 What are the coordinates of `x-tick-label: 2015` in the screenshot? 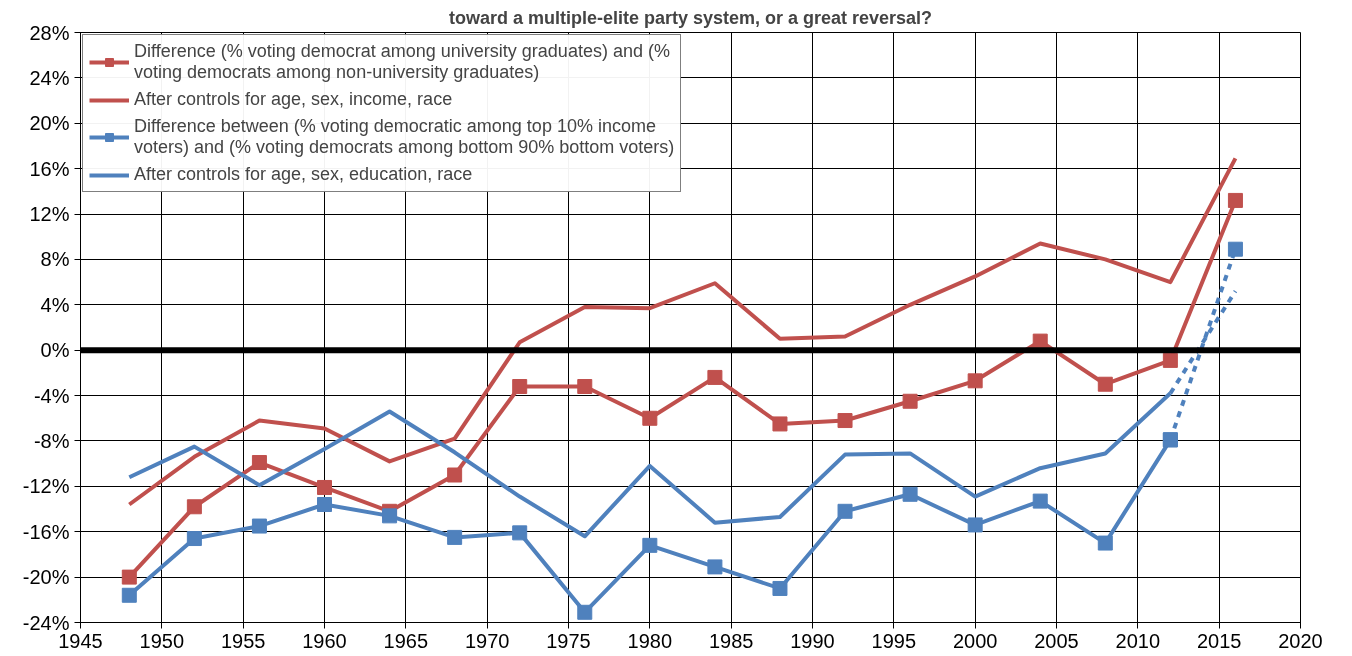 It's located at (1219, 640).